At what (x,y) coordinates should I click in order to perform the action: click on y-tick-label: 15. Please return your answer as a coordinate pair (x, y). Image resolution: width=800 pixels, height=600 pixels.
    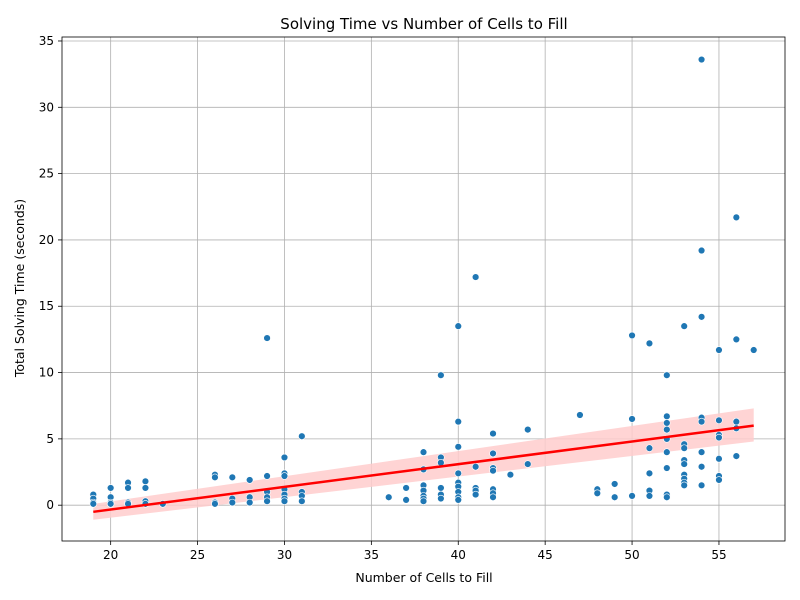
    Looking at the image, I should click on (46, 306).